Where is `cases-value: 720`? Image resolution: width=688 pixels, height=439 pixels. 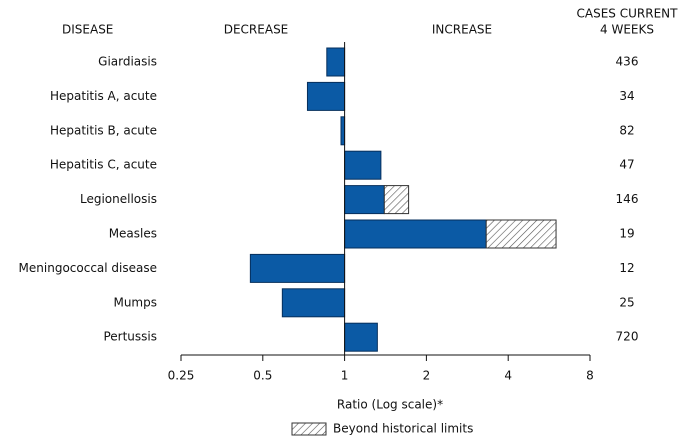 cases-value: 720 is located at coordinates (627, 337).